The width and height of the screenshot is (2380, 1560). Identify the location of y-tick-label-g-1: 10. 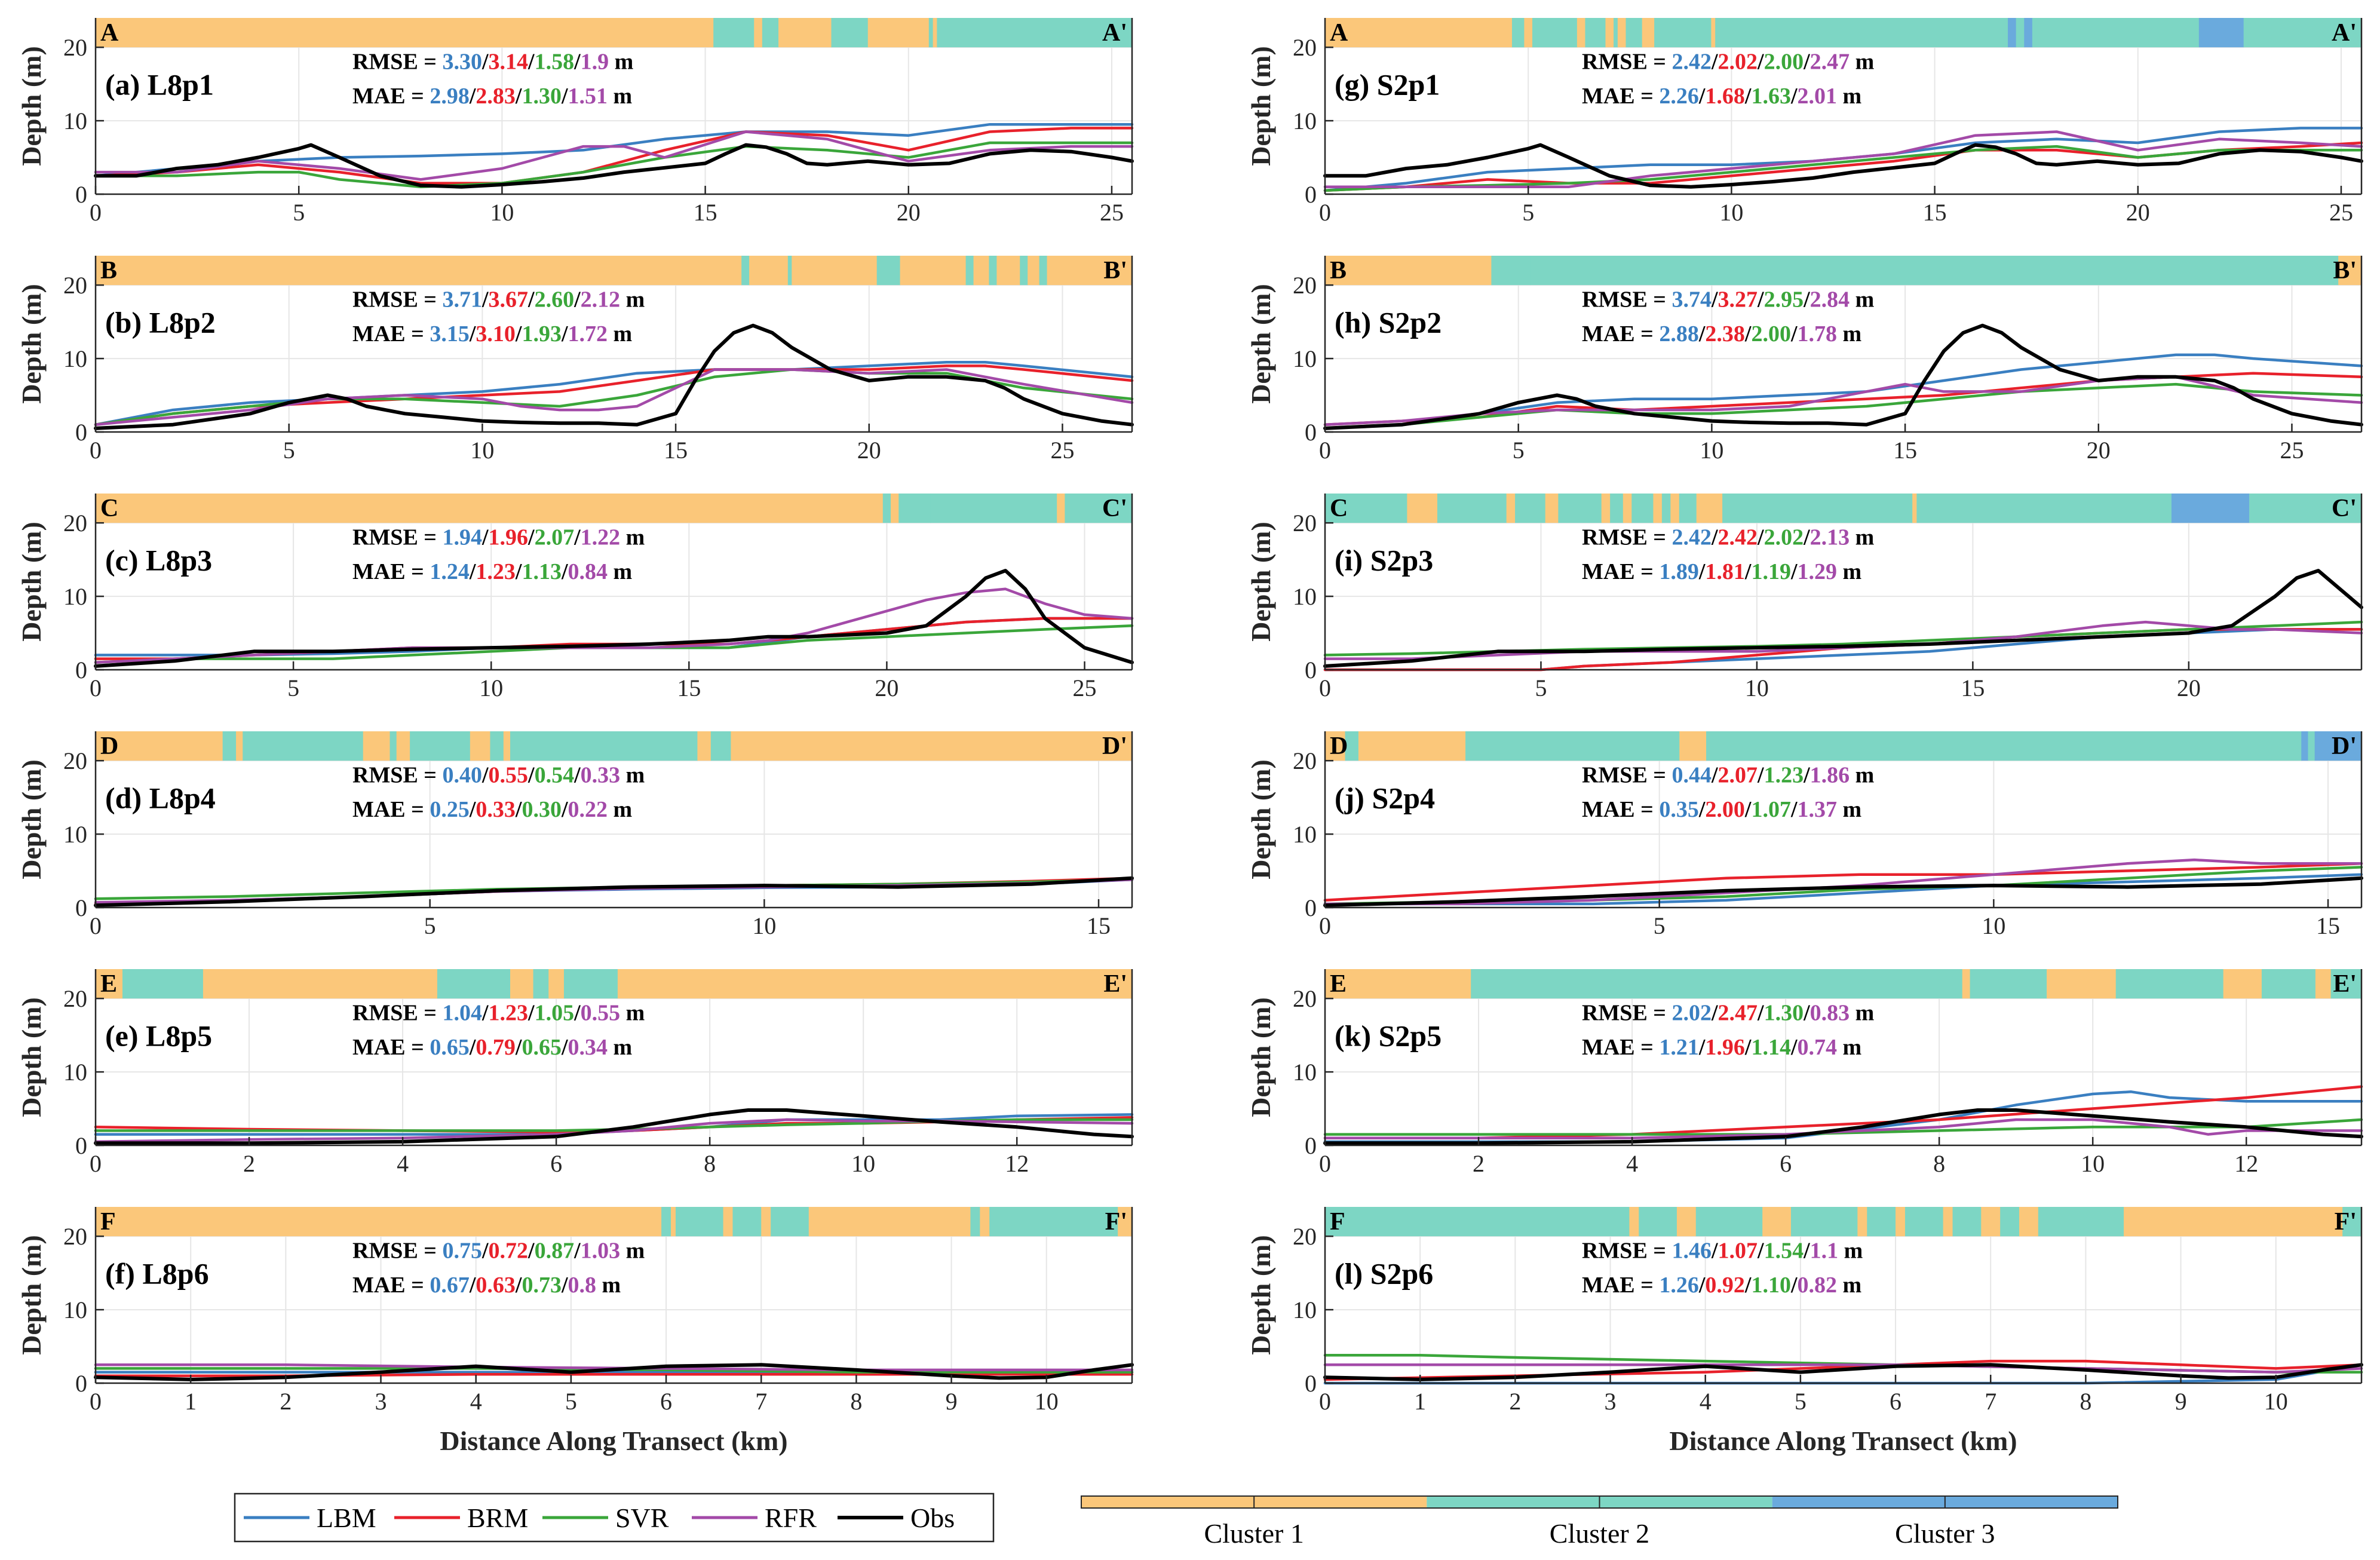
(1305, 121).